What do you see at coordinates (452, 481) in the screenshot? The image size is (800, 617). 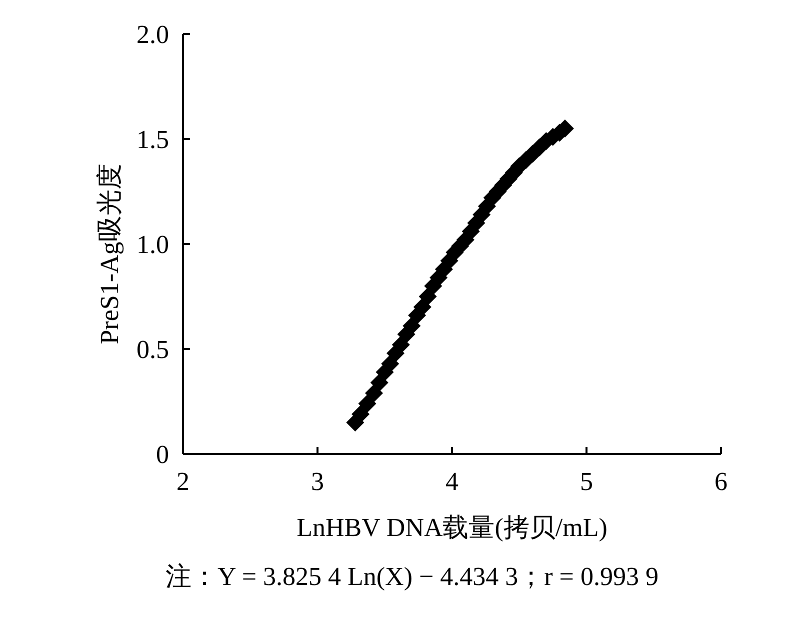 I see `x-tick-label: 4` at bounding box center [452, 481].